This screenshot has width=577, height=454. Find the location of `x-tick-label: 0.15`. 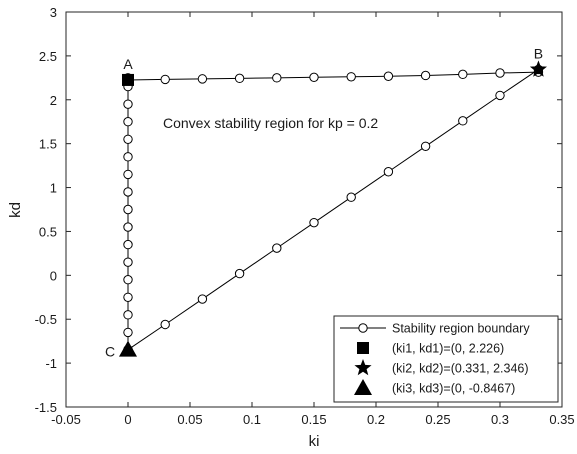

x-tick-label: 0.15 is located at coordinates (313, 419).